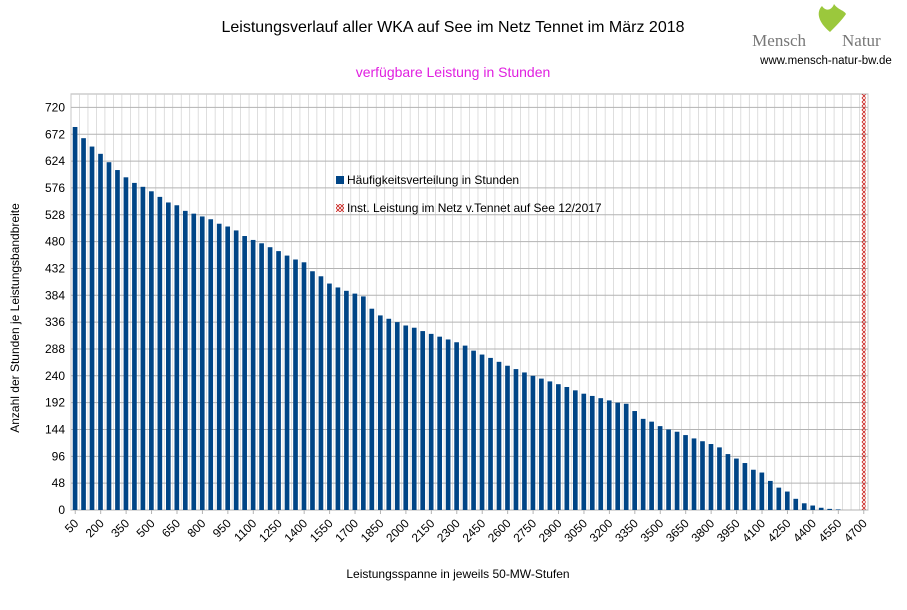  What do you see at coordinates (453, 72) in the screenshot?
I see `chart-subtitle: verfügbare Leistung in Stunden` at bounding box center [453, 72].